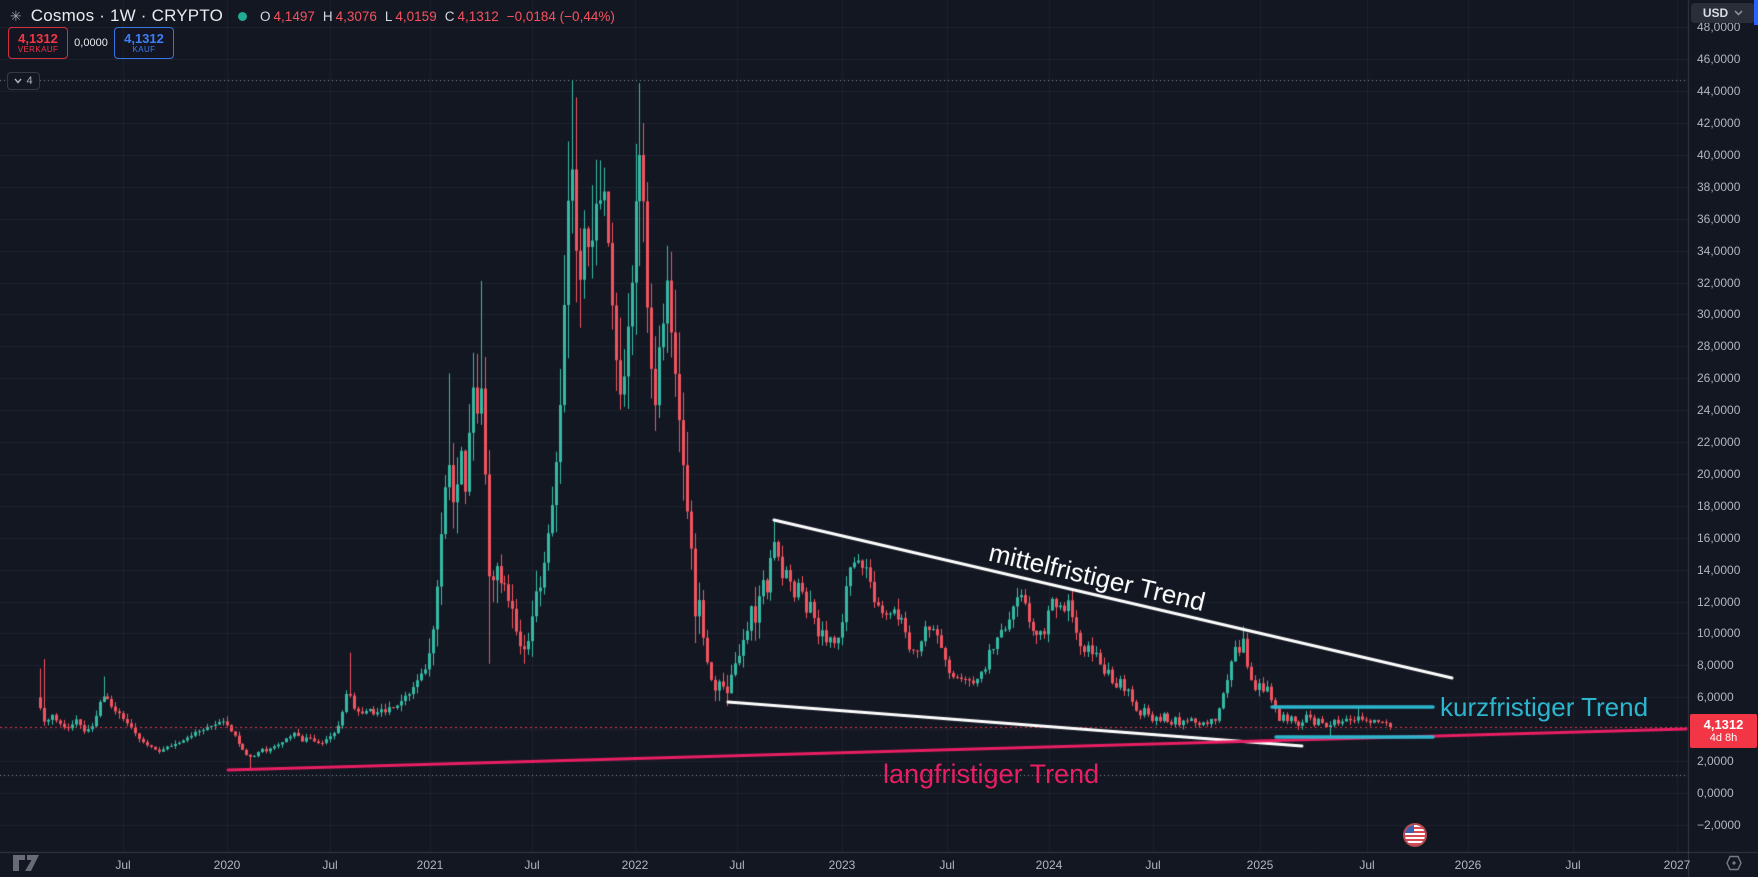  Describe the element at coordinates (1719, 824) in the screenshot. I see `price-tick: −2,0000` at that location.